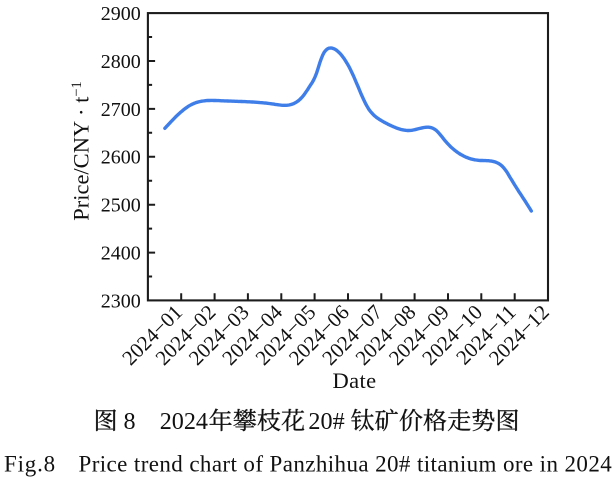 This screenshot has width=615, height=486. Describe the element at coordinates (121, 158) in the screenshot. I see `svg-text: 2600` at that location.